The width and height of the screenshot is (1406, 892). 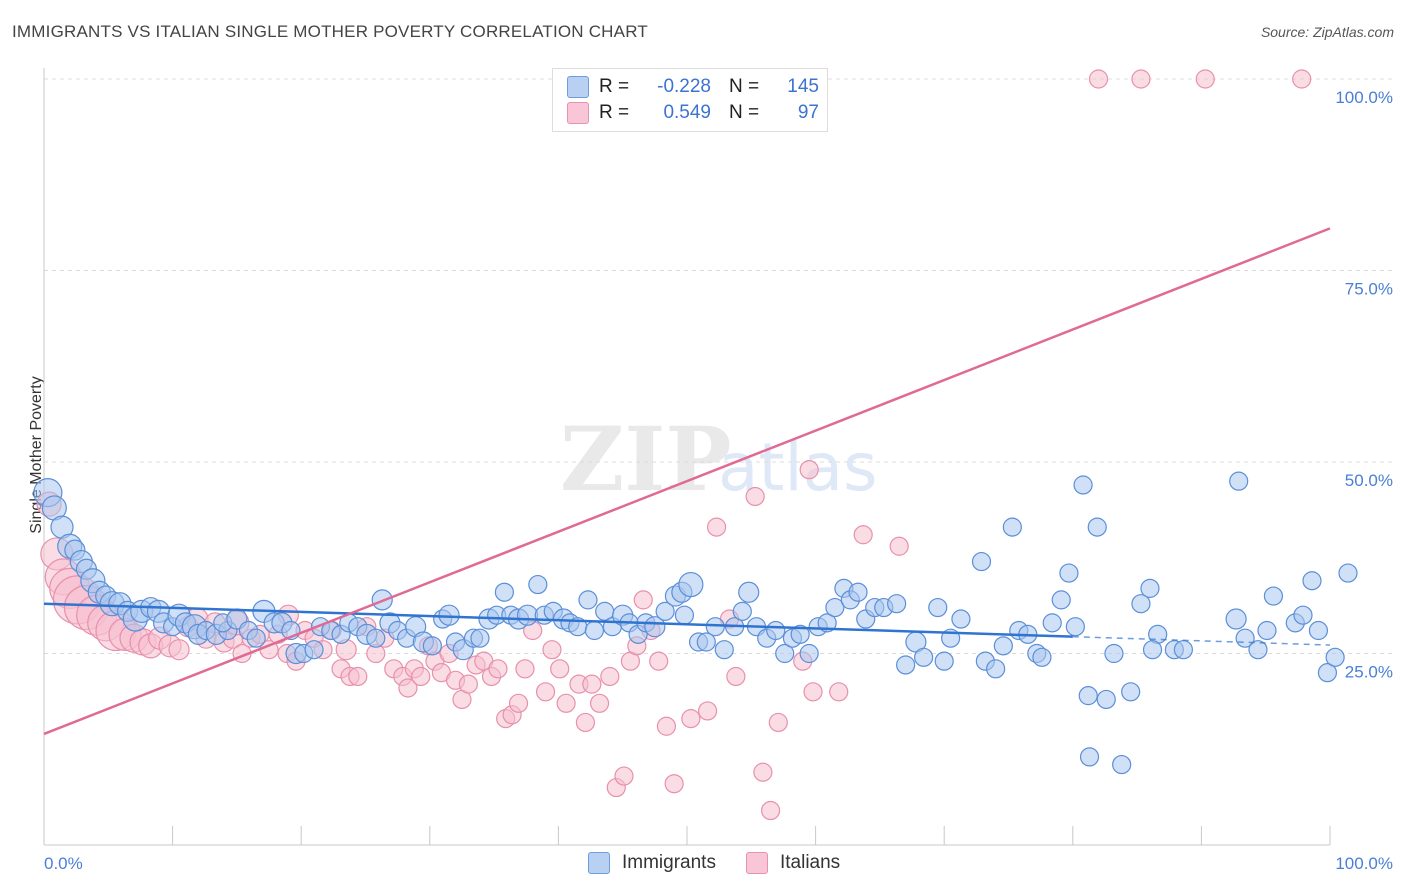 What do you see at coordinates (1364, 97) in the screenshot?
I see `y-tick-label: 100.0%` at bounding box center [1364, 97].